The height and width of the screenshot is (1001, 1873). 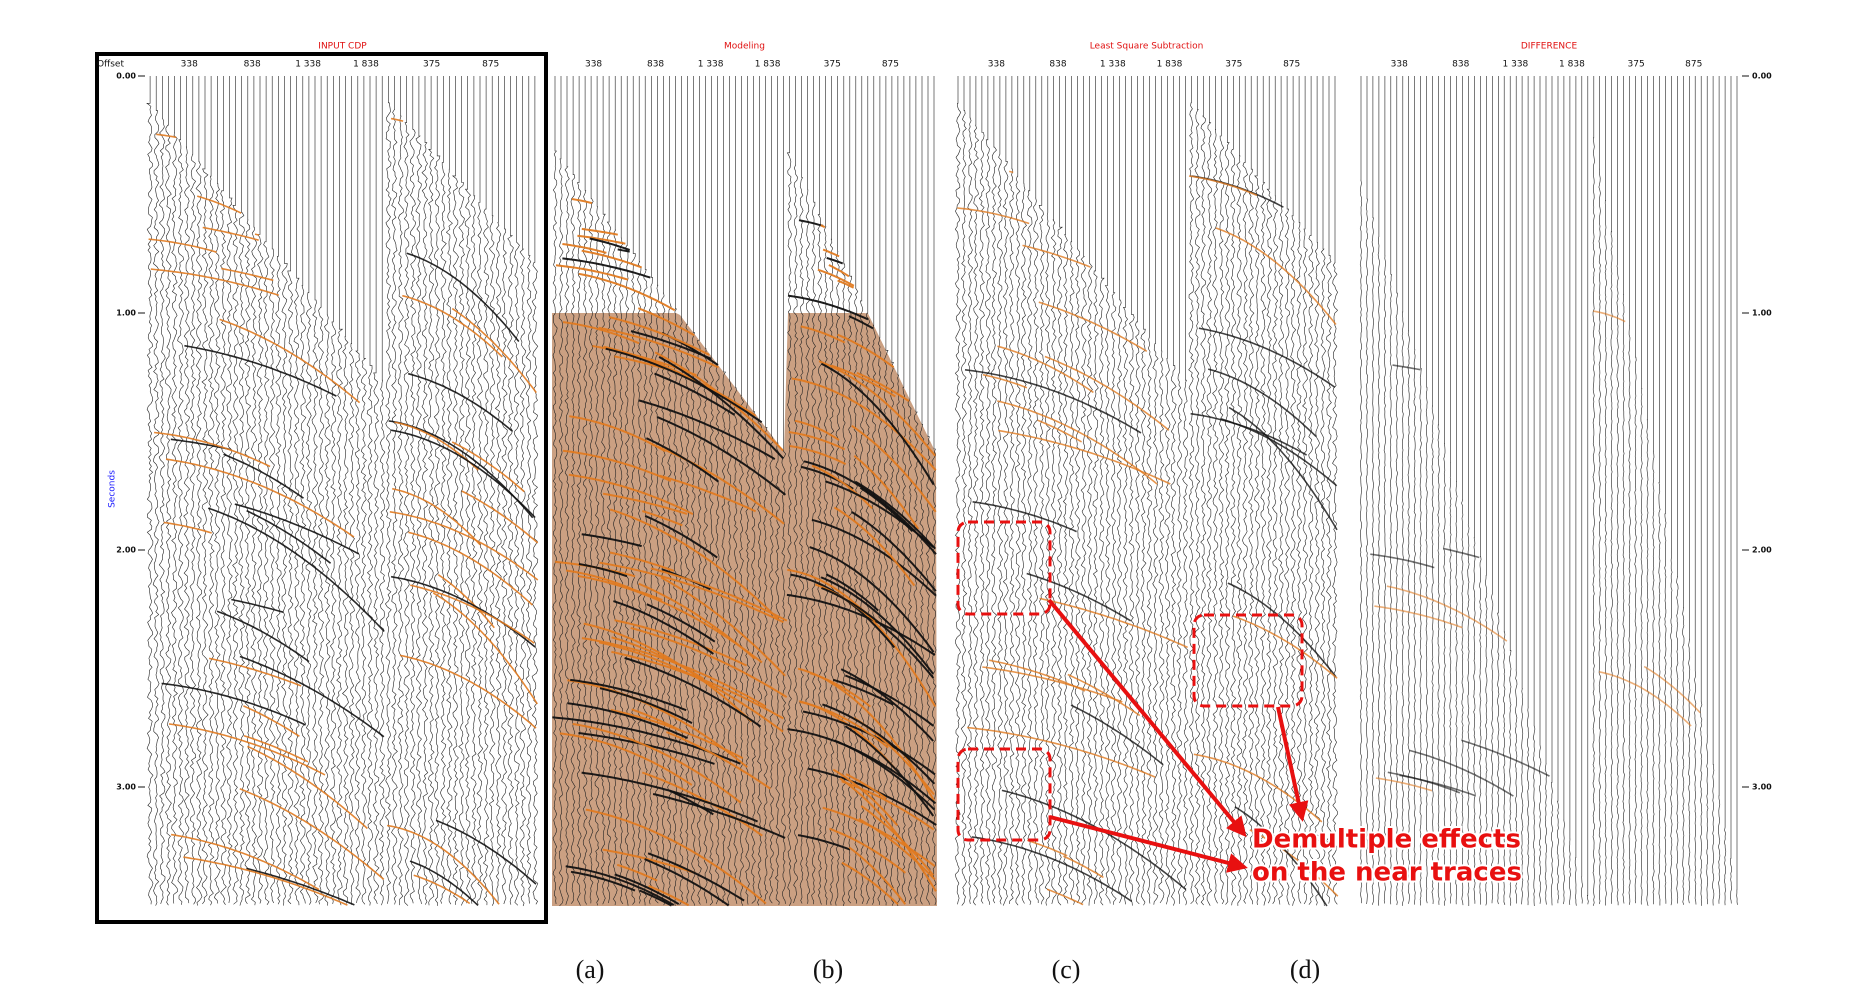 I want to click on offset-label: 875, so click(x=890, y=65).